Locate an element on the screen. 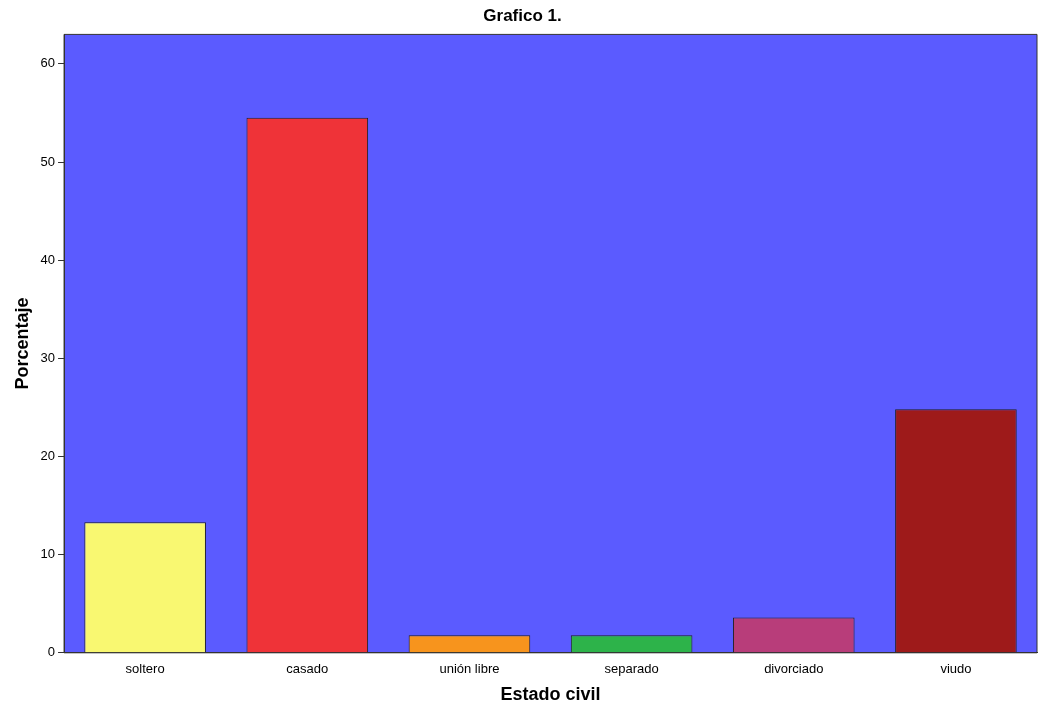 The image size is (1049, 714). x-tick-label: viudo is located at coordinates (956, 669).